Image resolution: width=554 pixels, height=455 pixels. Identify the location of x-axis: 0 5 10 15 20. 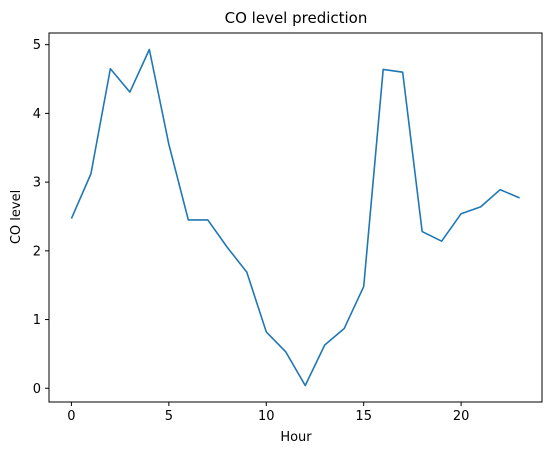
(268, 413).